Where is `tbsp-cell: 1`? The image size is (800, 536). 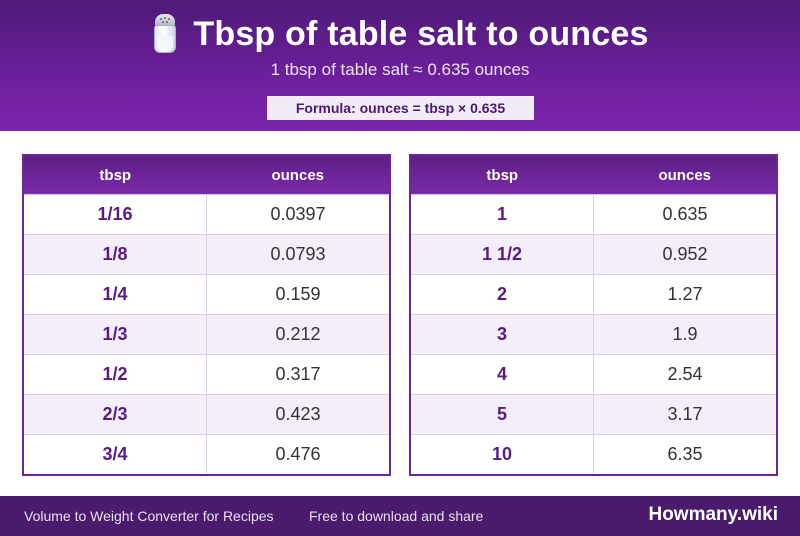
tbsp-cell: 1 is located at coordinates (502, 214).